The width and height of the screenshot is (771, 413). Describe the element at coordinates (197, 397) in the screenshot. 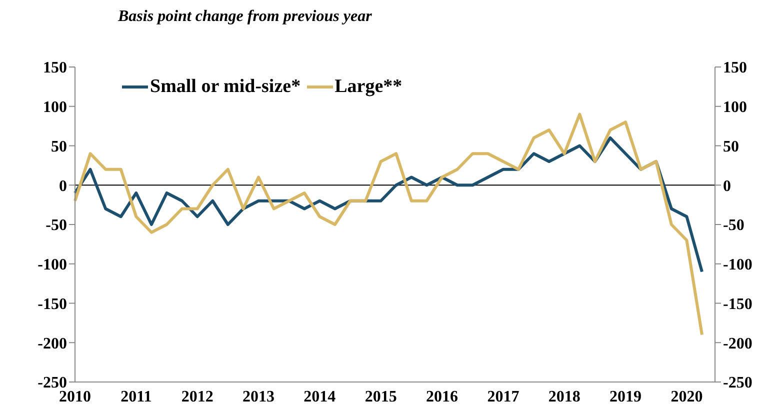

I see `x-tick-label: 2012` at that location.